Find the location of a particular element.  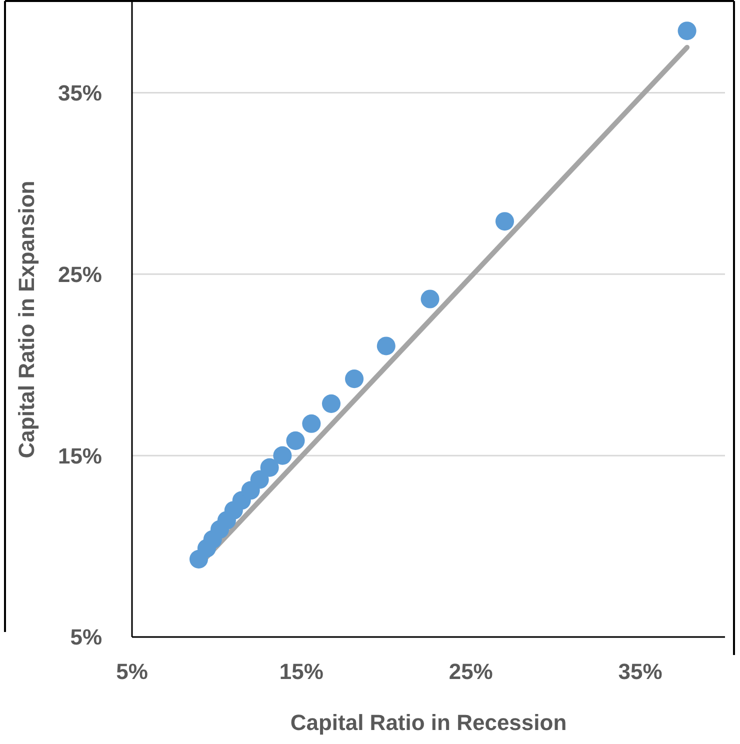

x-tick-label: 5% is located at coordinates (132, 671).